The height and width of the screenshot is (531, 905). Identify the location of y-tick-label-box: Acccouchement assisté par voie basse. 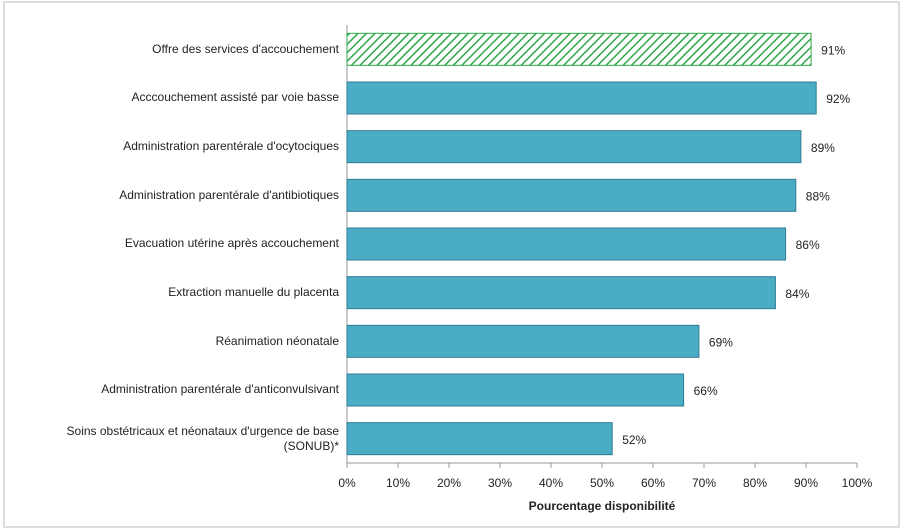
(235, 97).